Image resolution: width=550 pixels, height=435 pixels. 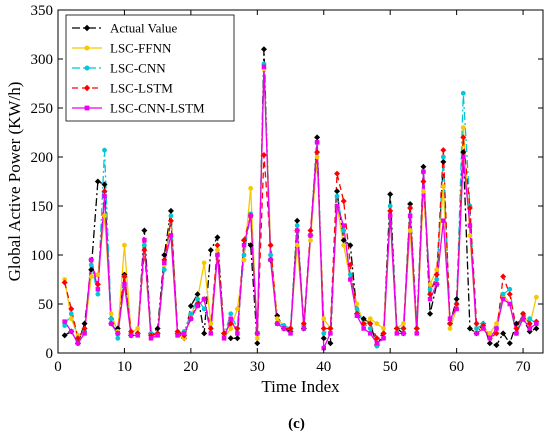 What do you see at coordinates (390, 367) in the screenshot?
I see `x-tick-label: 50` at bounding box center [390, 367].